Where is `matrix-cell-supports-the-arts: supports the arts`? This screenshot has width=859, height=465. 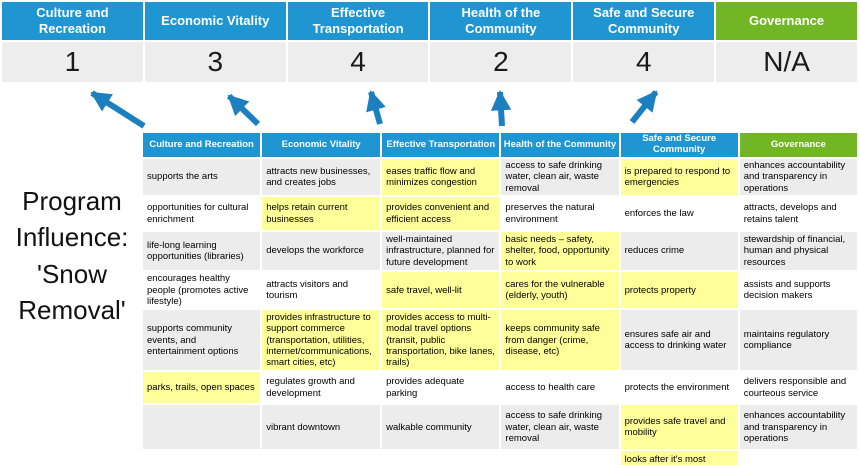 matrix-cell-supports-the-arts: supports the arts is located at coordinates (202, 177).